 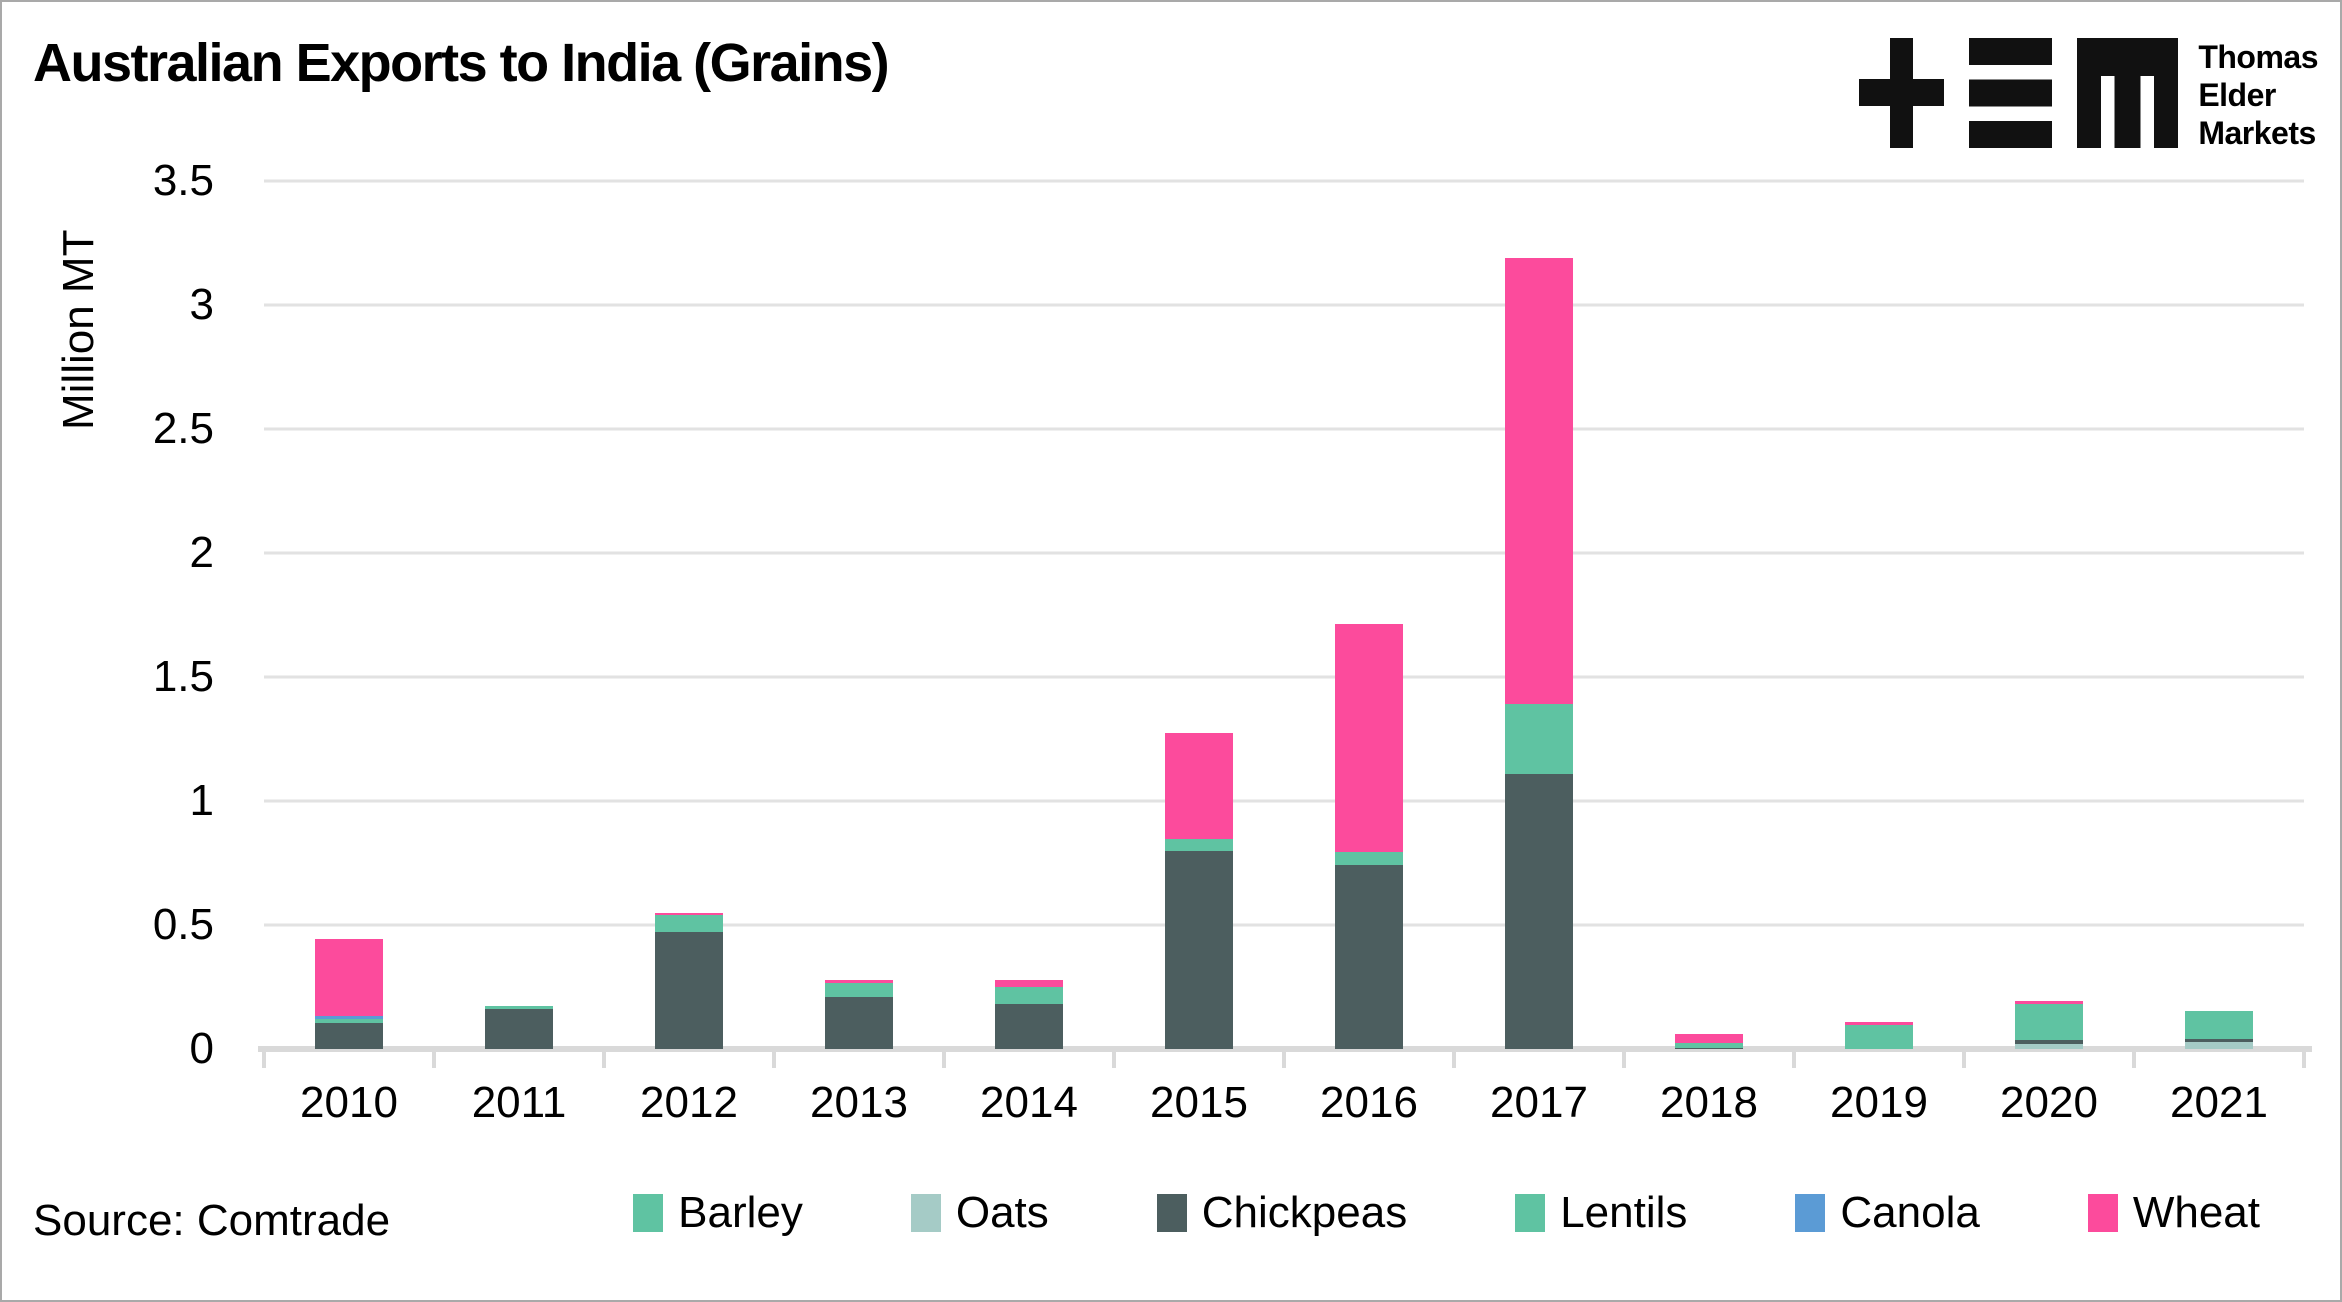 I want to click on bar-2017, so click(x=1539, y=615).